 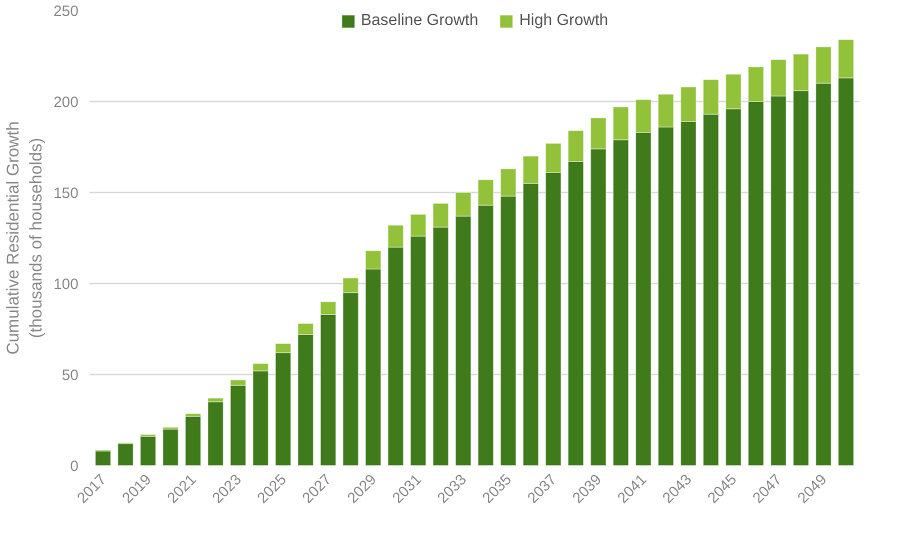 I want to click on y-axis-title: Cumulative Residential Growth (thousands of households), so click(x=25, y=238).